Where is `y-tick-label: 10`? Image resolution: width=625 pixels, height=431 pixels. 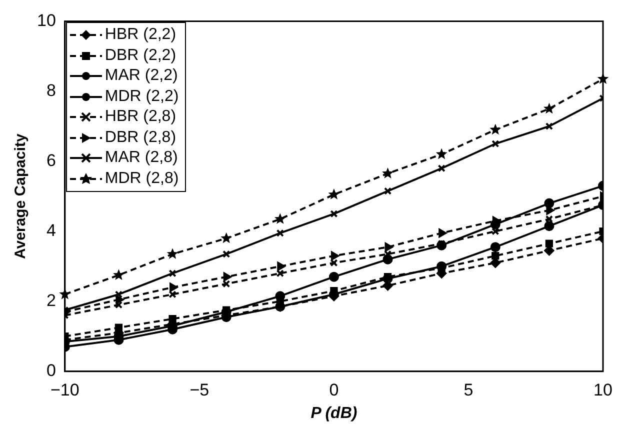
y-tick-label: 10 is located at coordinates (46, 20).